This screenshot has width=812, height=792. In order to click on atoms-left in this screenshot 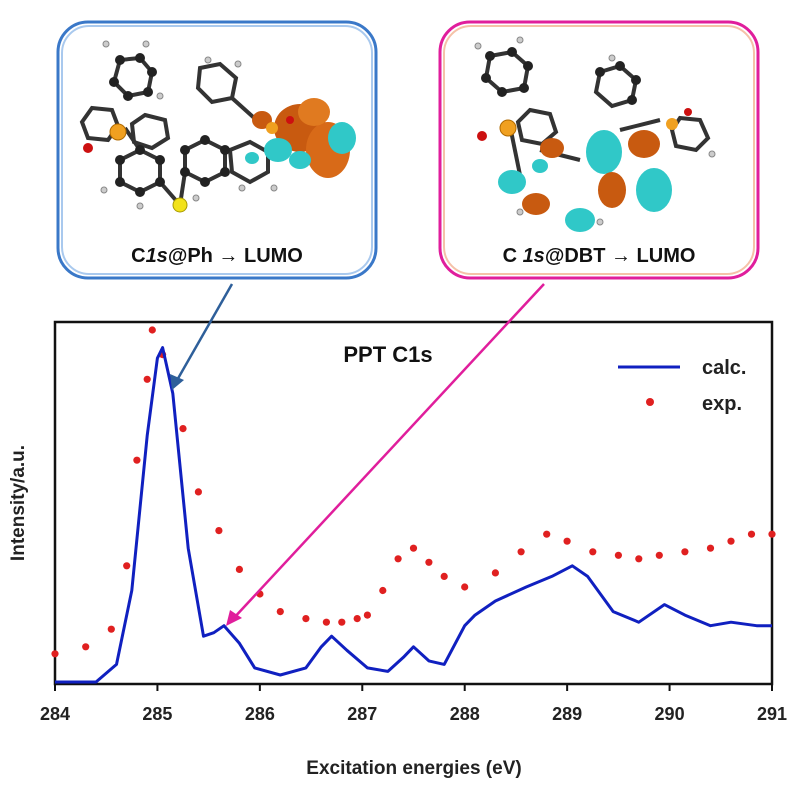, I will do `click(180, 126)`.